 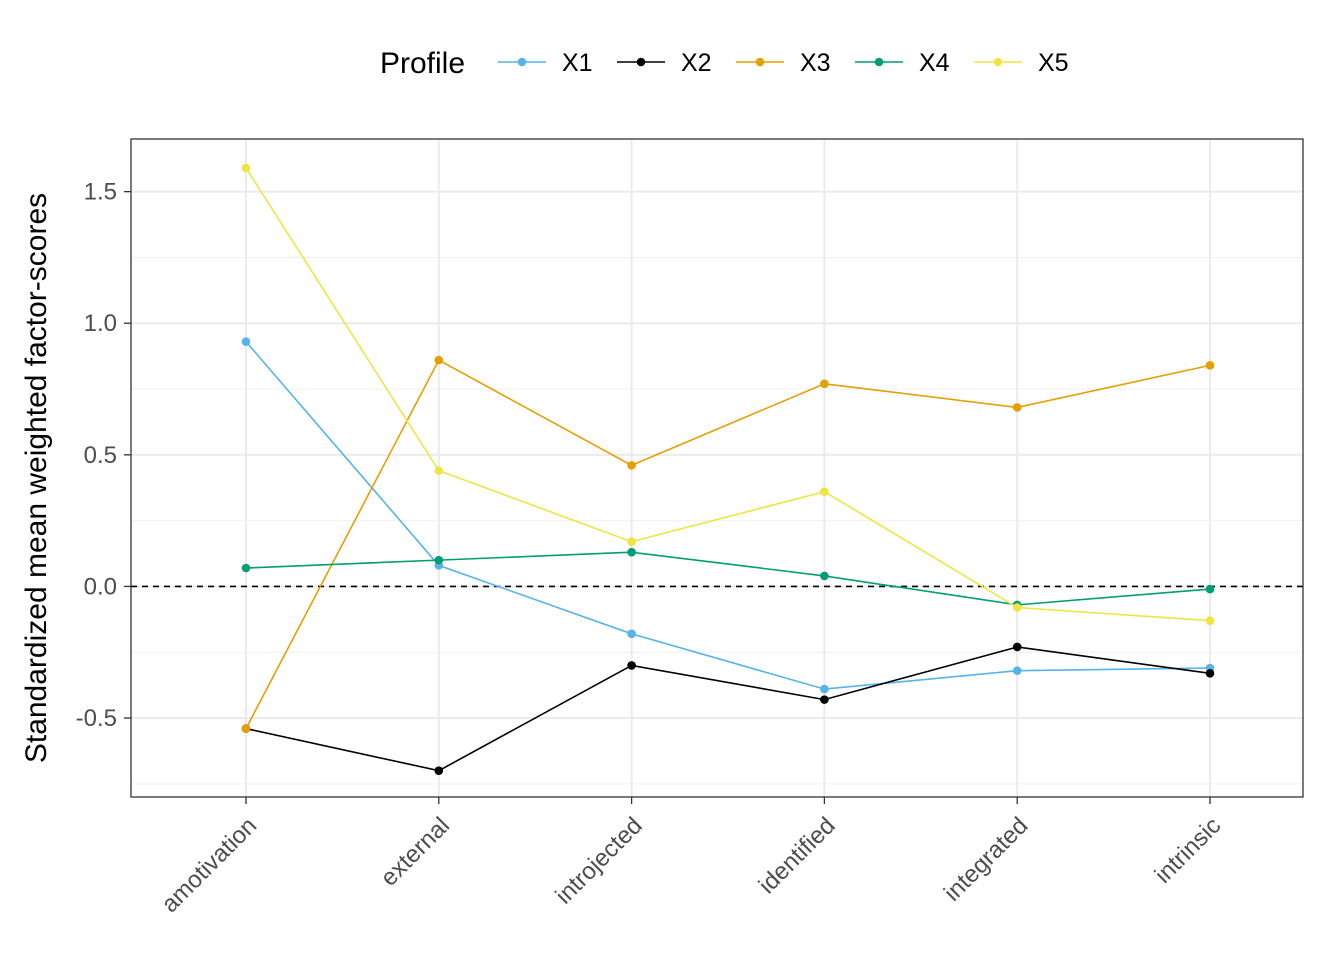 I want to click on x-tick-label: amotivation, so click(x=209, y=865).